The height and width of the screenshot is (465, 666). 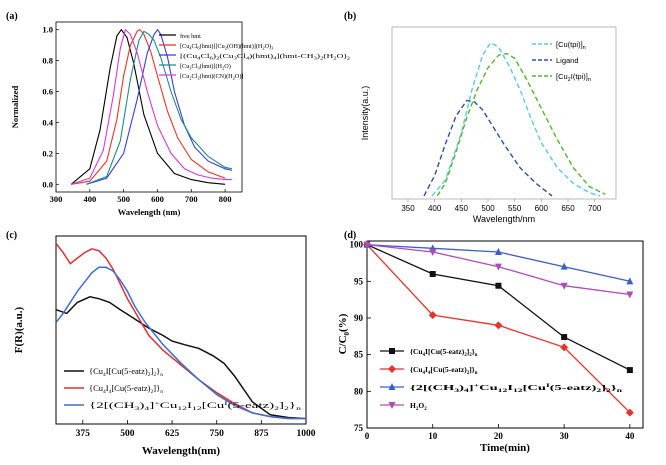 I want to click on panel-c-xtick-label: 375, so click(x=83, y=434).